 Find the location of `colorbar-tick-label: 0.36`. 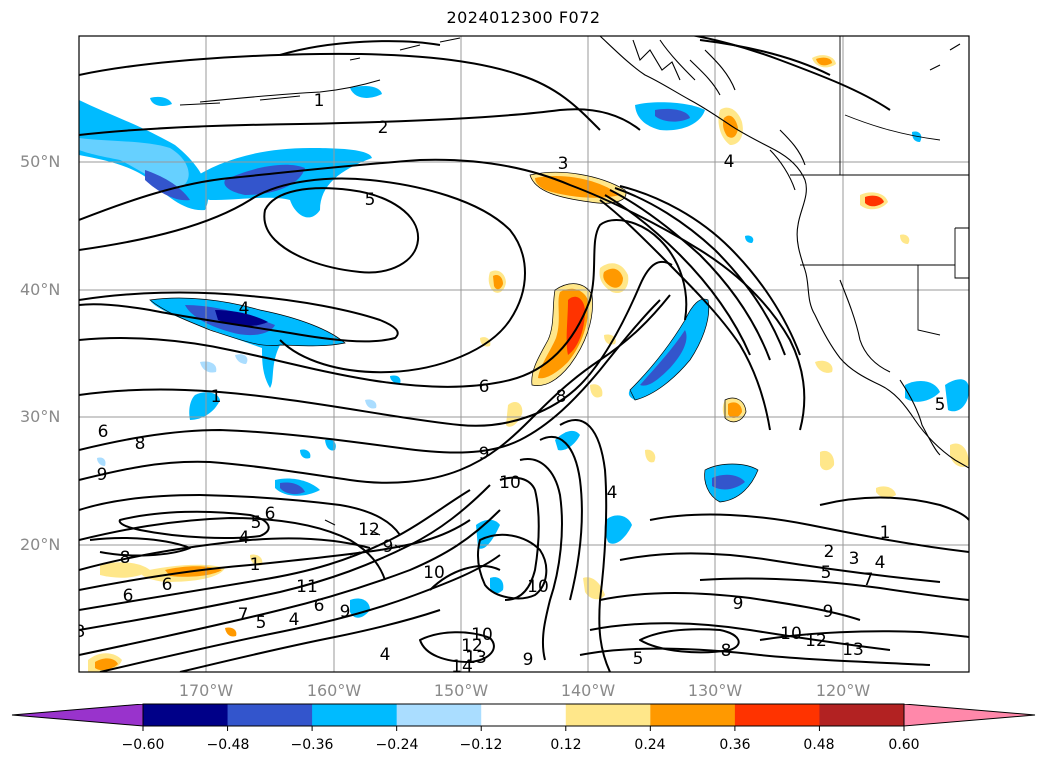

colorbar-tick-label: 0.36 is located at coordinates (735, 745).